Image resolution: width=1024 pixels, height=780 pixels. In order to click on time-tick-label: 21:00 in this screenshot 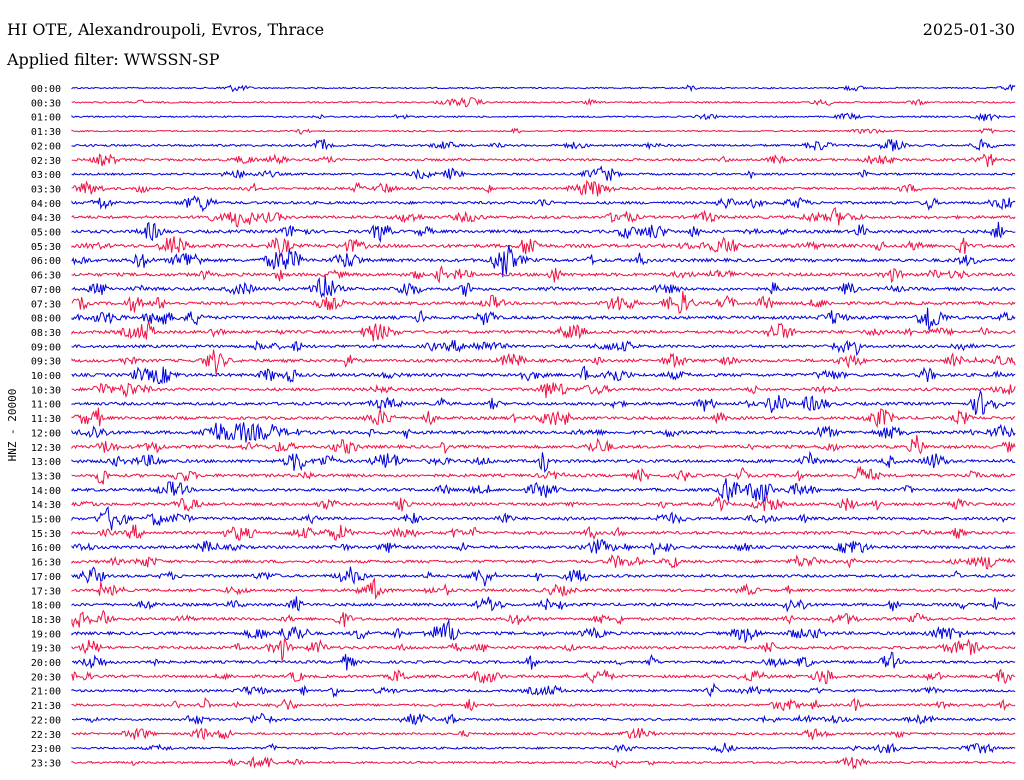, I will do `click(46, 692)`.